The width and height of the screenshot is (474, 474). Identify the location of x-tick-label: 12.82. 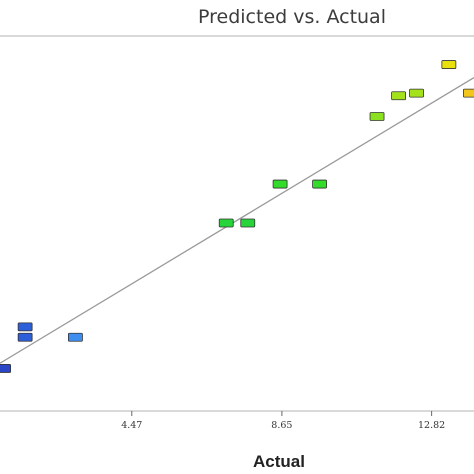
(431, 425).